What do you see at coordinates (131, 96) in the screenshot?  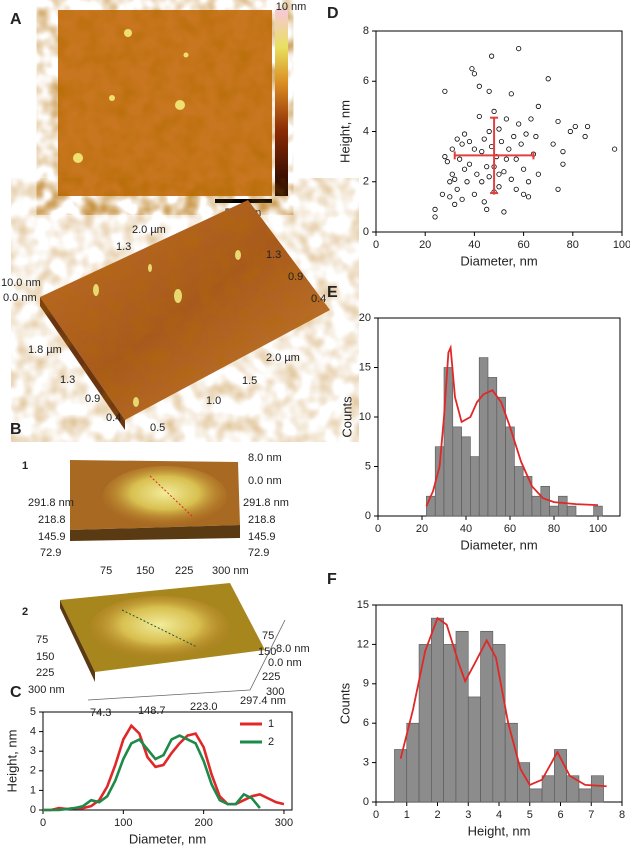 I see `afm-particles` at bounding box center [131, 96].